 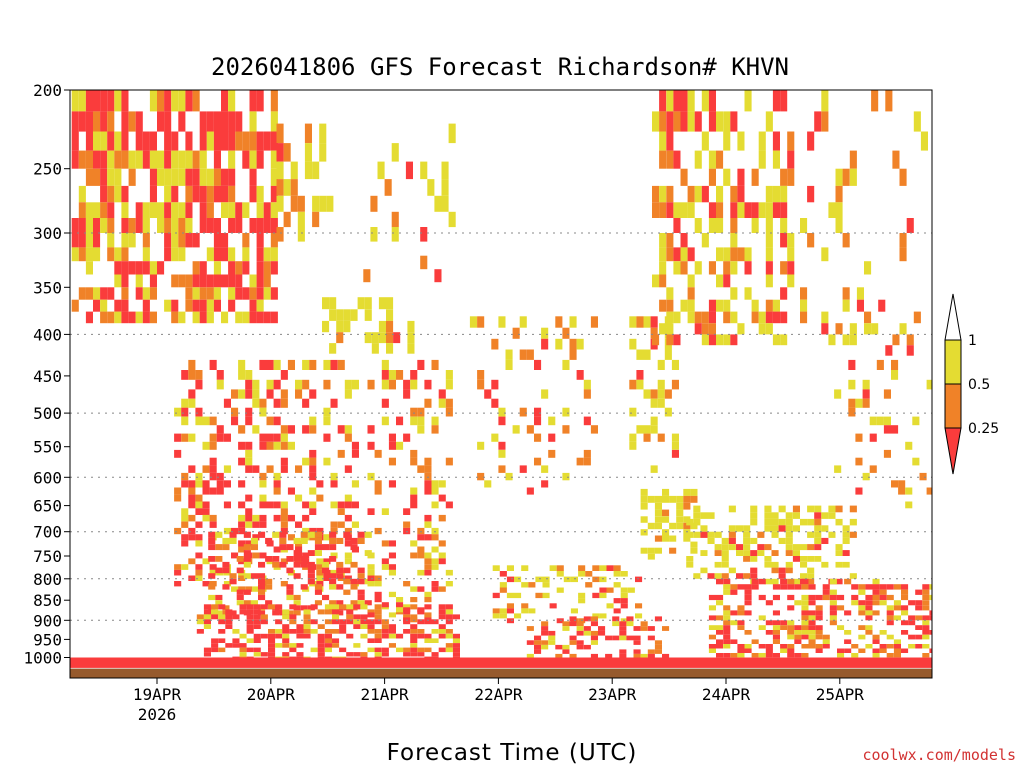 What do you see at coordinates (812, 618) in the screenshot?
I see `ri-cell-1932` at bounding box center [812, 618].